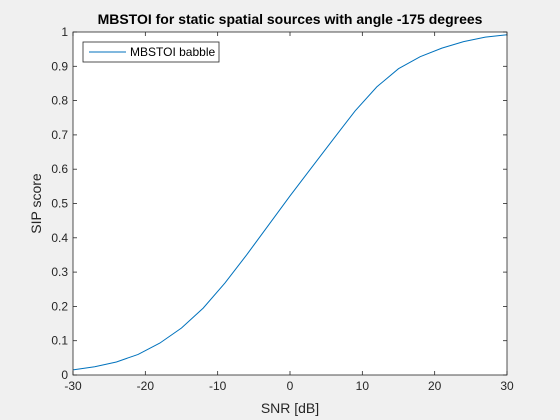  Describe the element at coordinates (290, 408) in the screenshot. I see `x-axis-label: SNR [dB]` at that location.